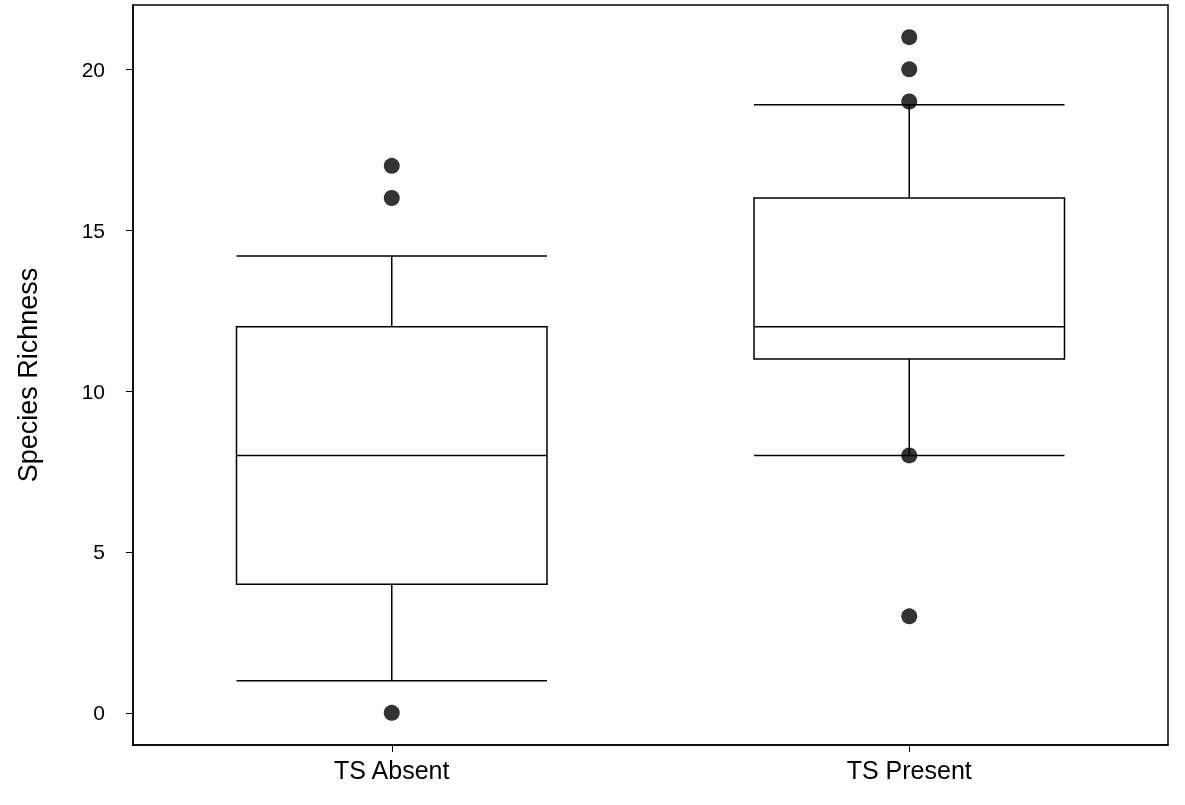 The image size is (1185, 805). What do you see at coordinates (392, 769) in the screenshot?
I see `x-tick-label: TS Absent` at bounding box center [392, 769].